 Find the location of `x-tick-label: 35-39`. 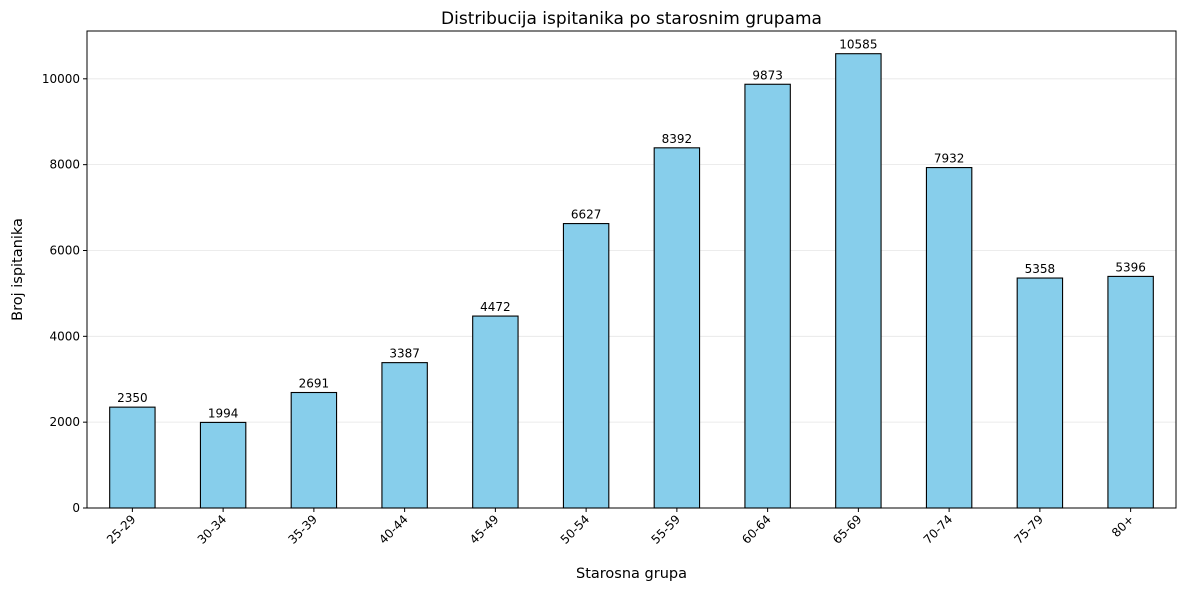

x-tick-label: 35-39 is located at coordinates (302, 529).